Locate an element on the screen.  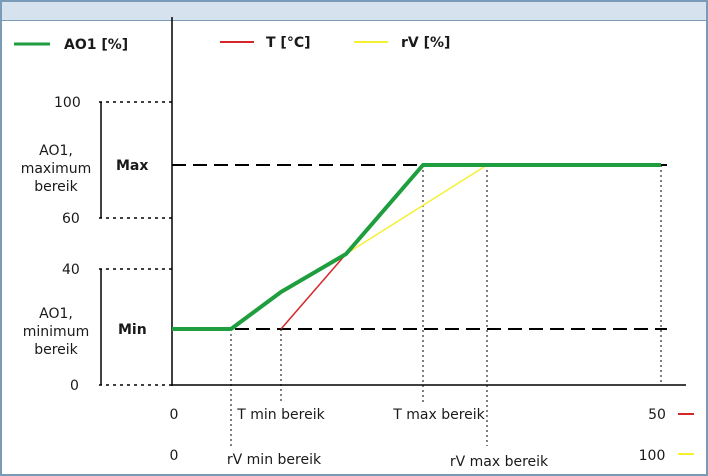
title-bar is located at coordinates (354, 11).